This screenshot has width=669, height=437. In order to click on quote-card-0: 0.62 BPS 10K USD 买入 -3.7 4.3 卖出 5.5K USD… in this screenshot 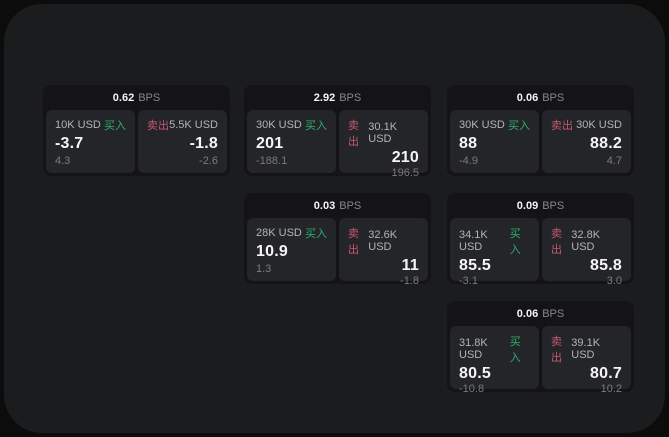, I will do `click(136, 130)`.